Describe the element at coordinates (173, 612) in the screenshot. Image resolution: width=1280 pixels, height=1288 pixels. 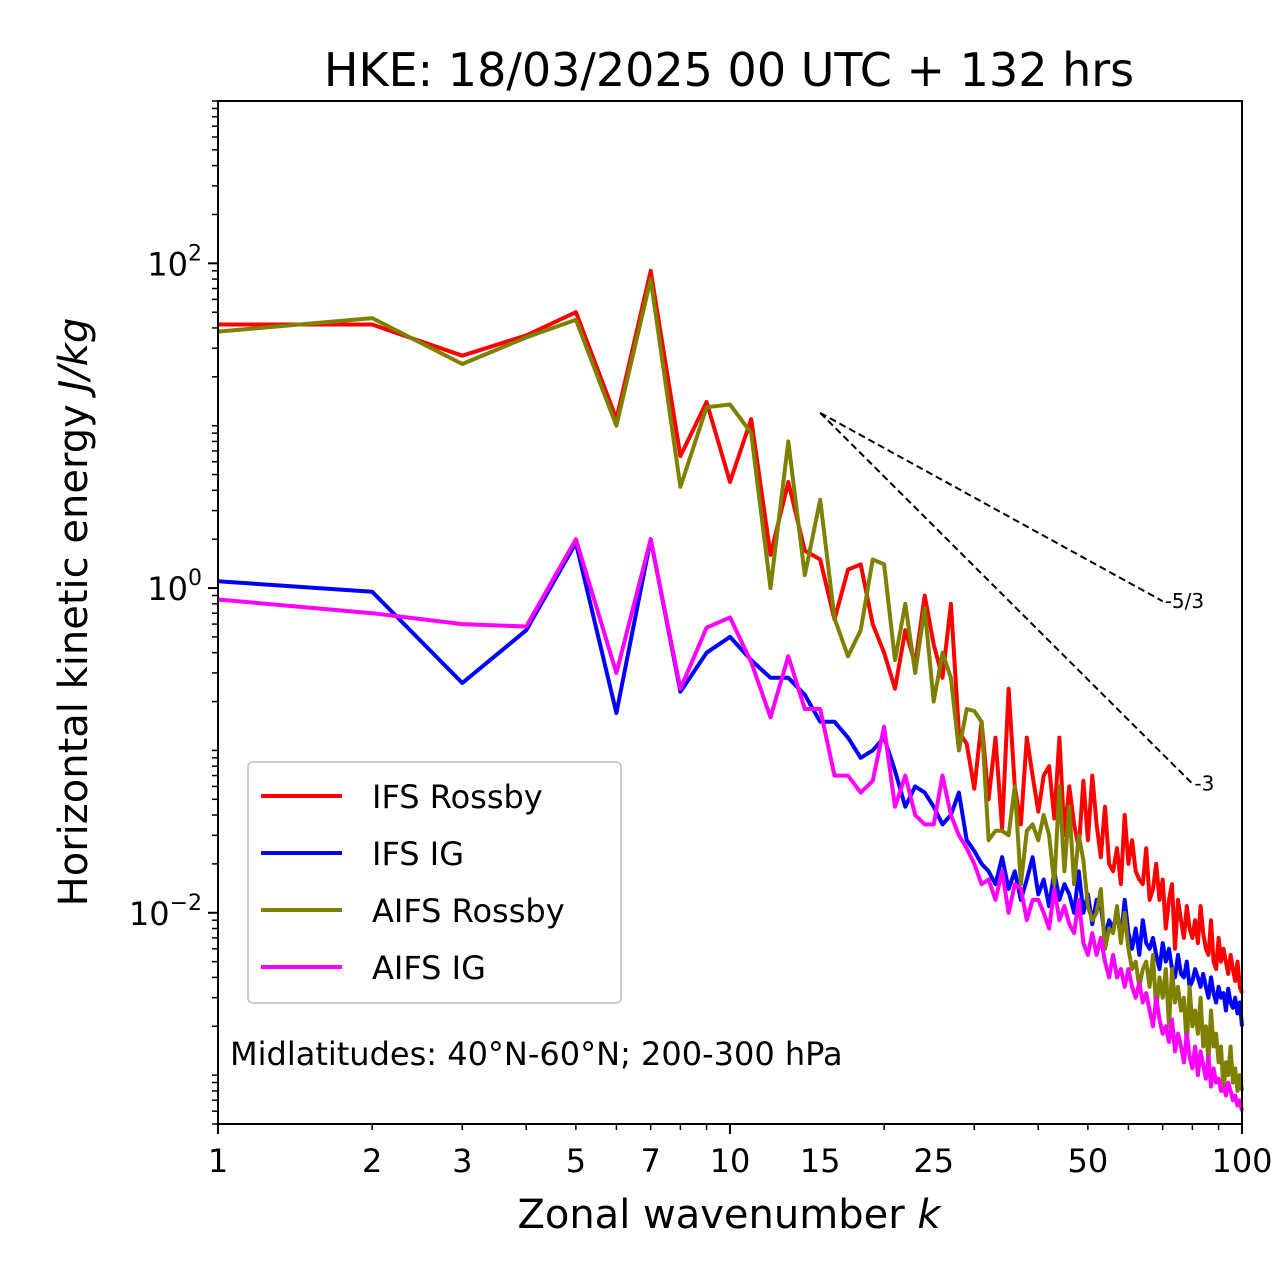
I see `y-axis: 10⁻² 10⁰ 10²` at that location.